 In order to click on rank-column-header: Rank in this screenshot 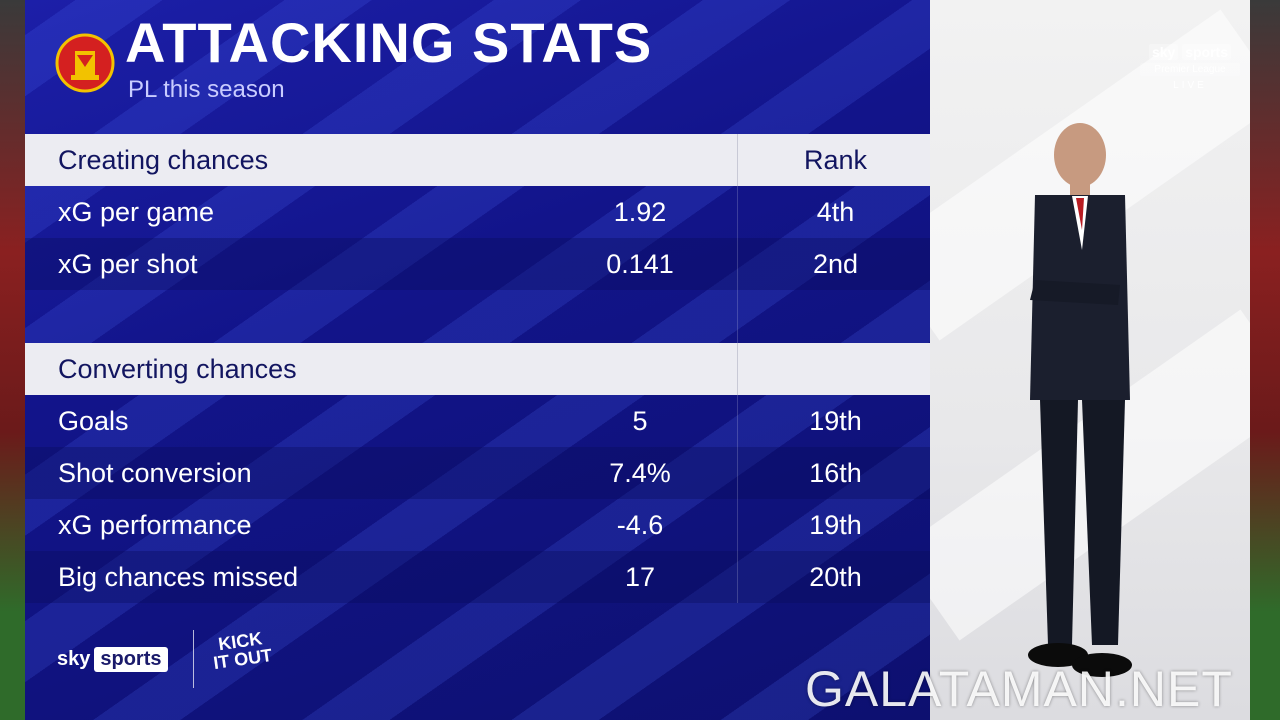, I will do `click(835, 160)`.